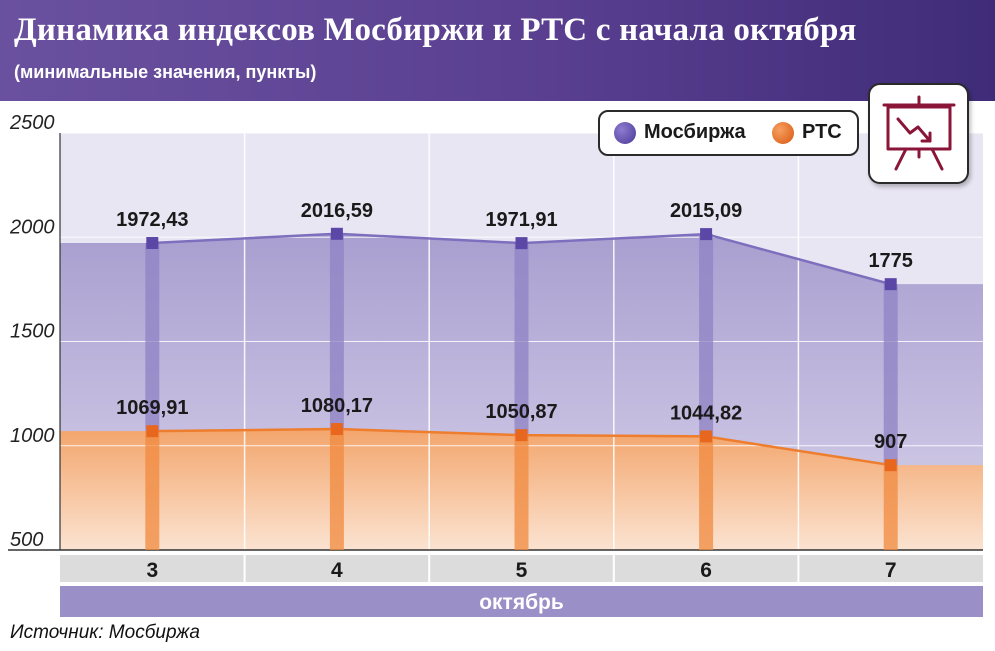  I want to click on data-label-rts: 1069,91, so click(152, 408).